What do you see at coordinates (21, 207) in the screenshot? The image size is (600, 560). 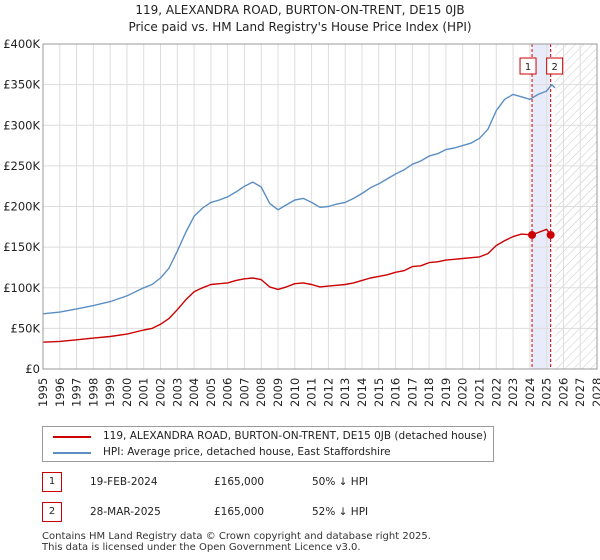 I see `y-tick-label: £200K` at bounding box center [21, 207].